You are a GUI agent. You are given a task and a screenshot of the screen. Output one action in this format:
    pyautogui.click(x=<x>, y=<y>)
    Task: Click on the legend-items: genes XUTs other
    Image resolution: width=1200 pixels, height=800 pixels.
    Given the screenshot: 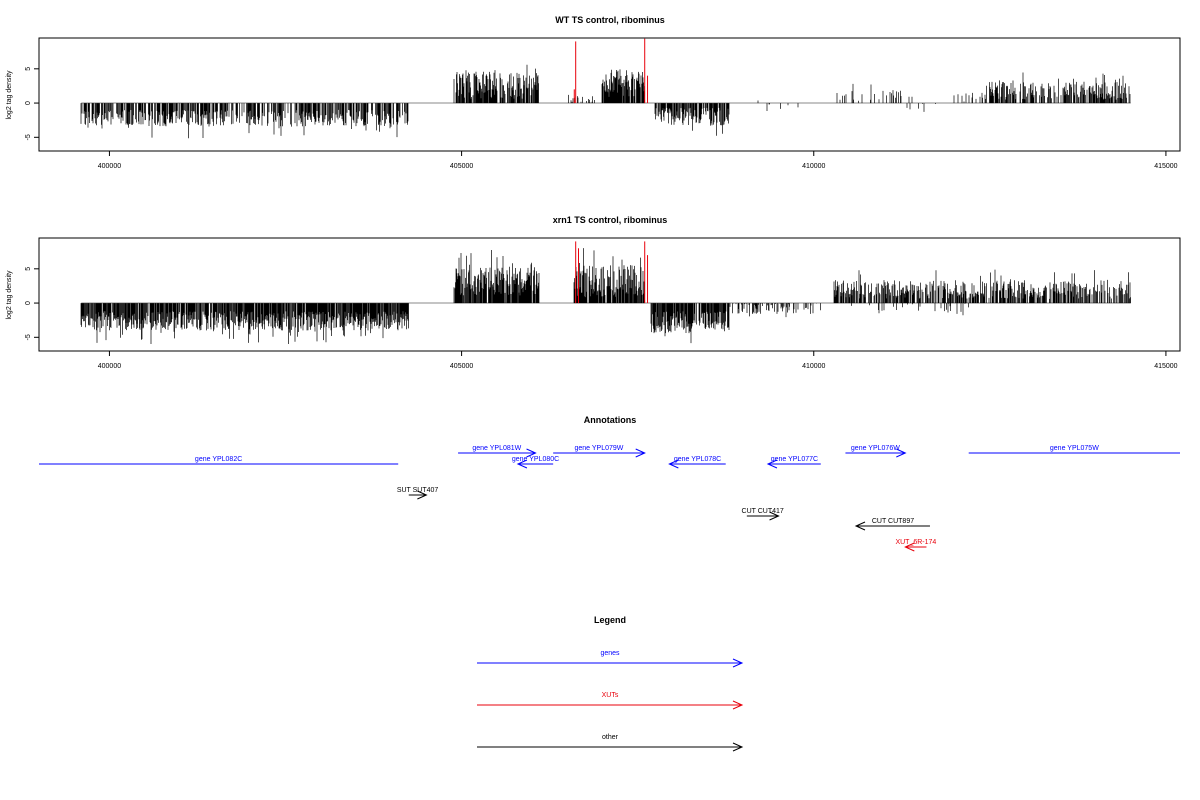 What is the action you would take?
    pyautogui.click(x=610, y=701)
    